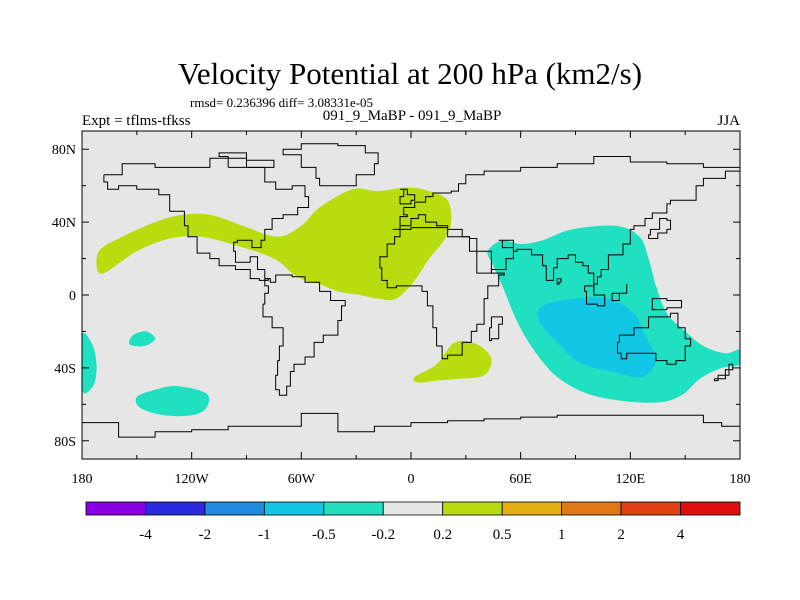 The image size is (800, 600). Describe the element at coordinates (411, 479) in the screenshot. I see `x-tick-label: 0` at that location.